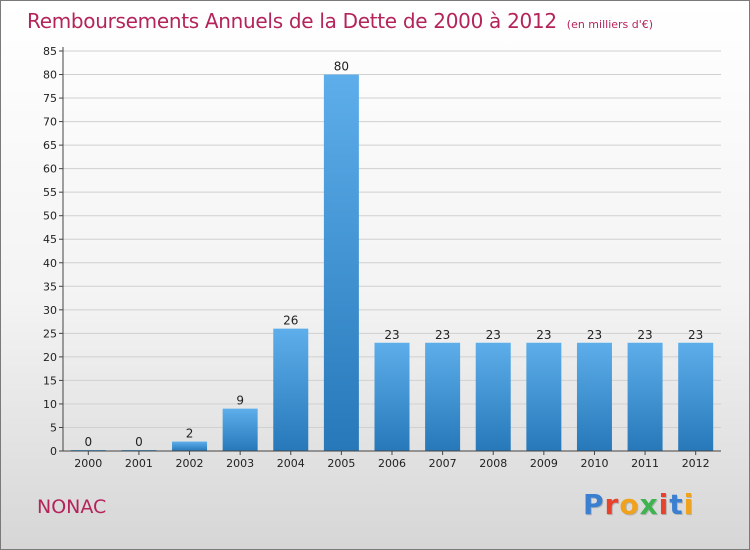  I want to click on value-label-2005: 80, so click(341, 67).